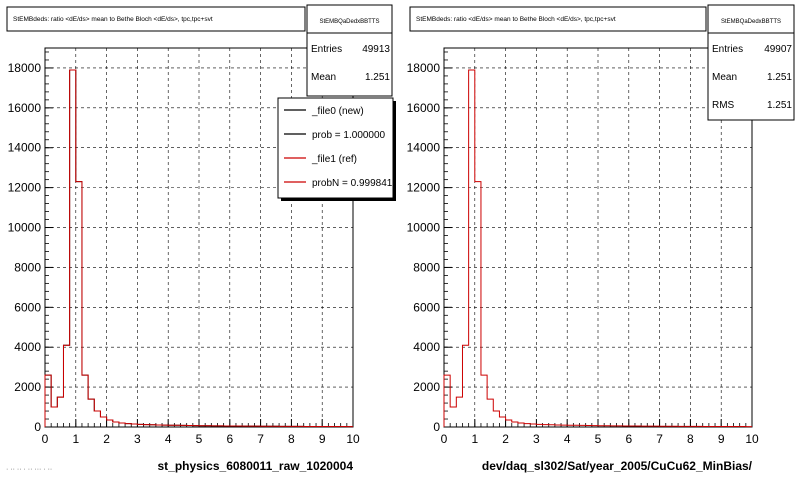  Describe the element at coordinates (376, 49) in the screenshot. I see `stats-value: 49913` at that location.